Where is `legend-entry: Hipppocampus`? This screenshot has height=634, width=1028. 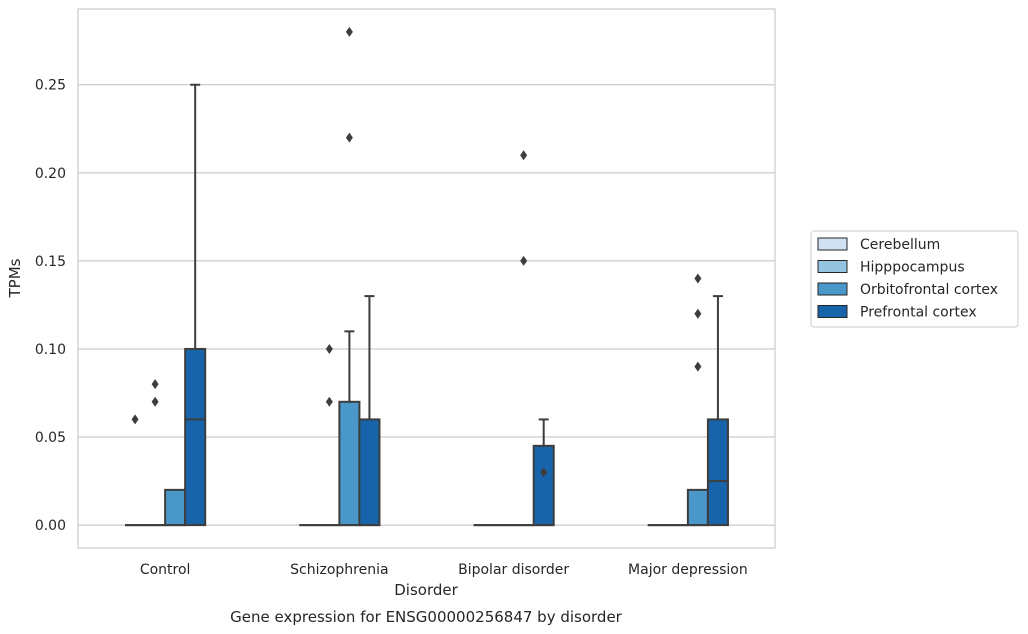 legend-entry: Hipppocampus is located at coordinates (891, 268).